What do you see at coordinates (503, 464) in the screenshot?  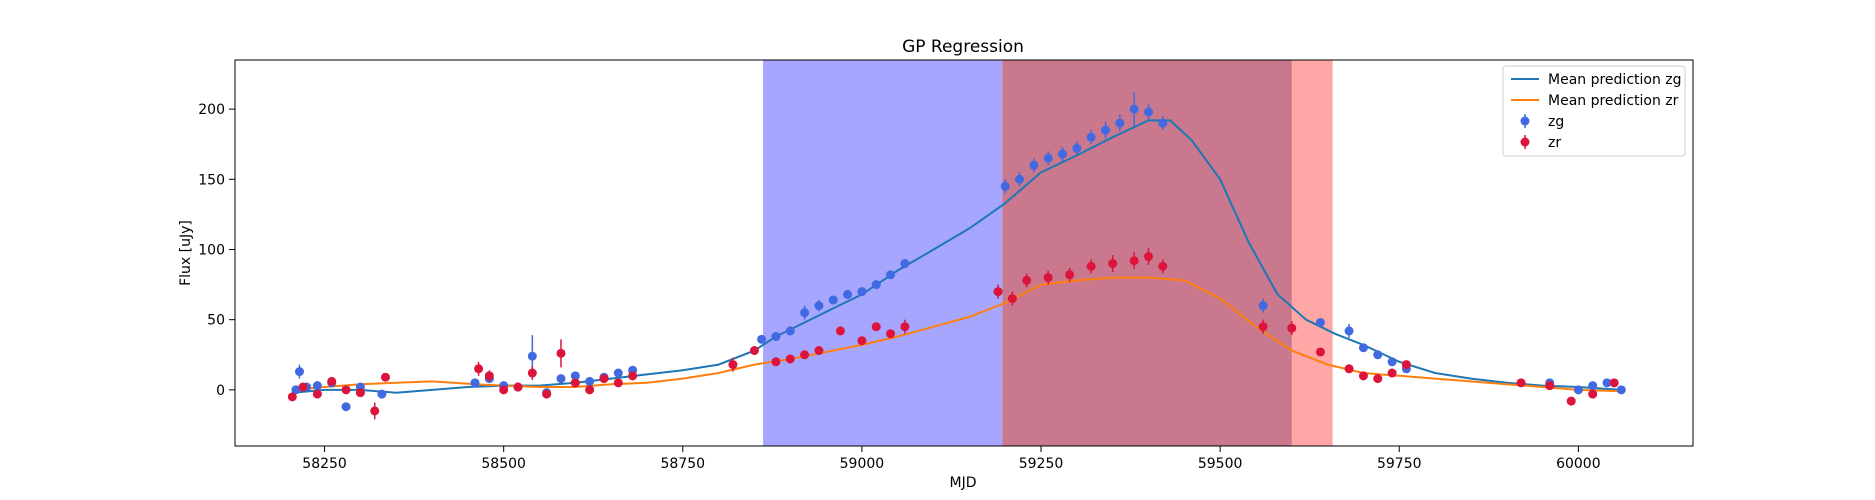 I see `x-tick-label: 58500` at bounding box center [503, 464].